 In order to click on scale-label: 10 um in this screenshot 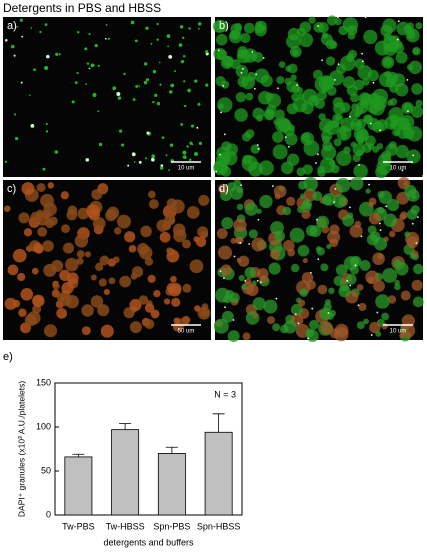, I will do `click(398, 169)`.